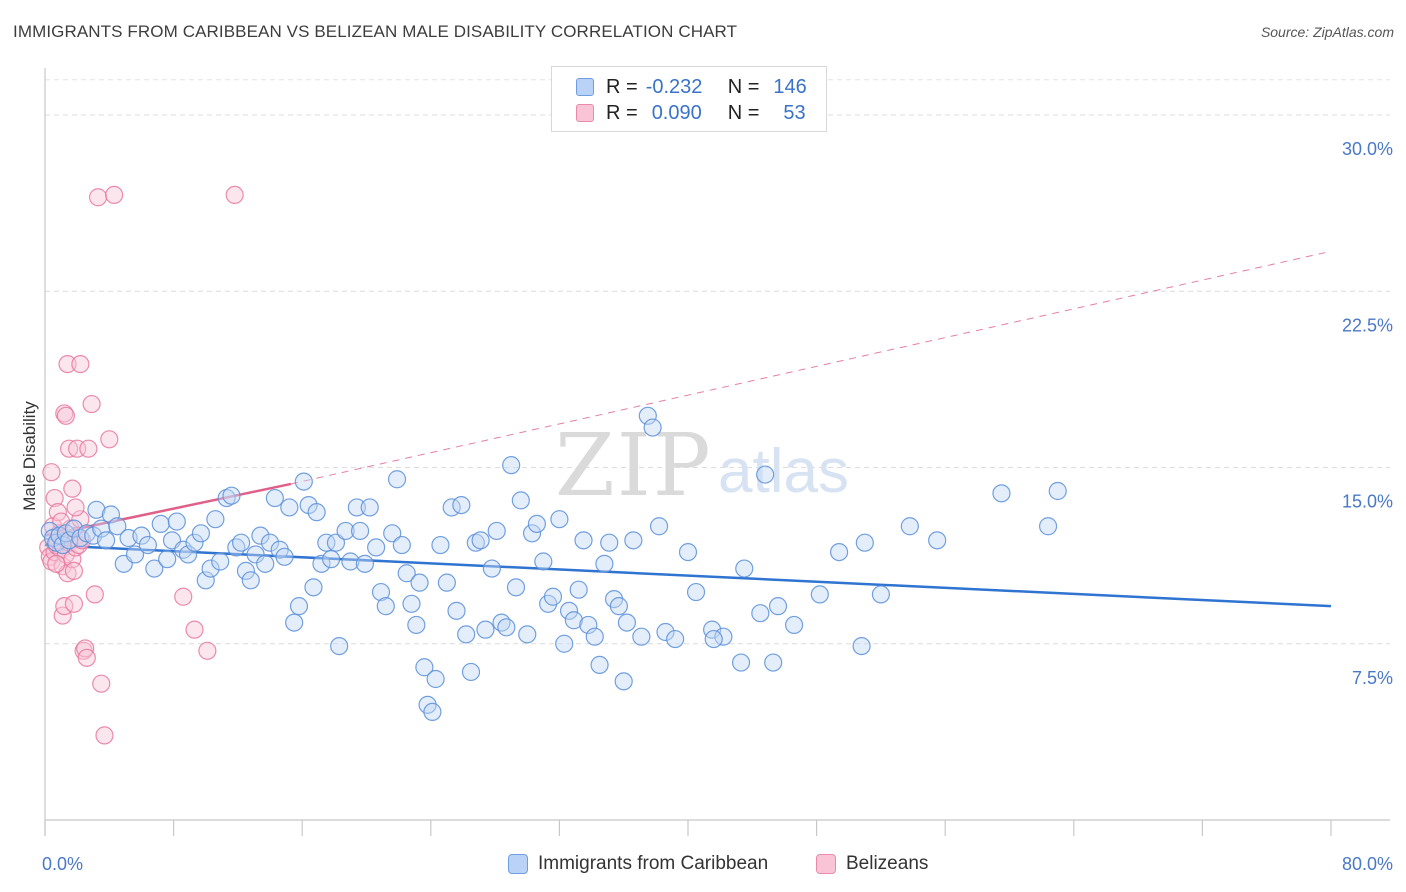 This screenshot has width=1406, height=892. I want to click on x-tick-label-min: 0.0%, so click(62, 864).